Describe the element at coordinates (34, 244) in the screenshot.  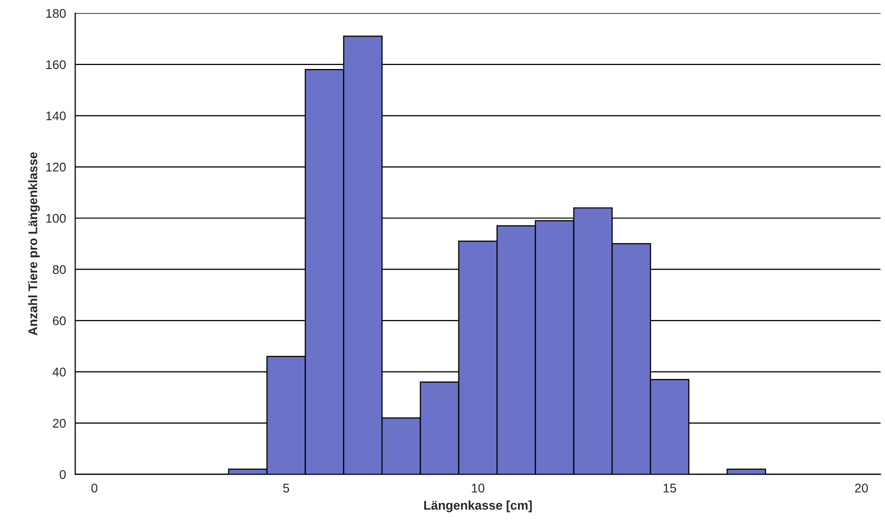
I see `y-axis-title: Anzahl Tiere pro Längenklasse` at that location.